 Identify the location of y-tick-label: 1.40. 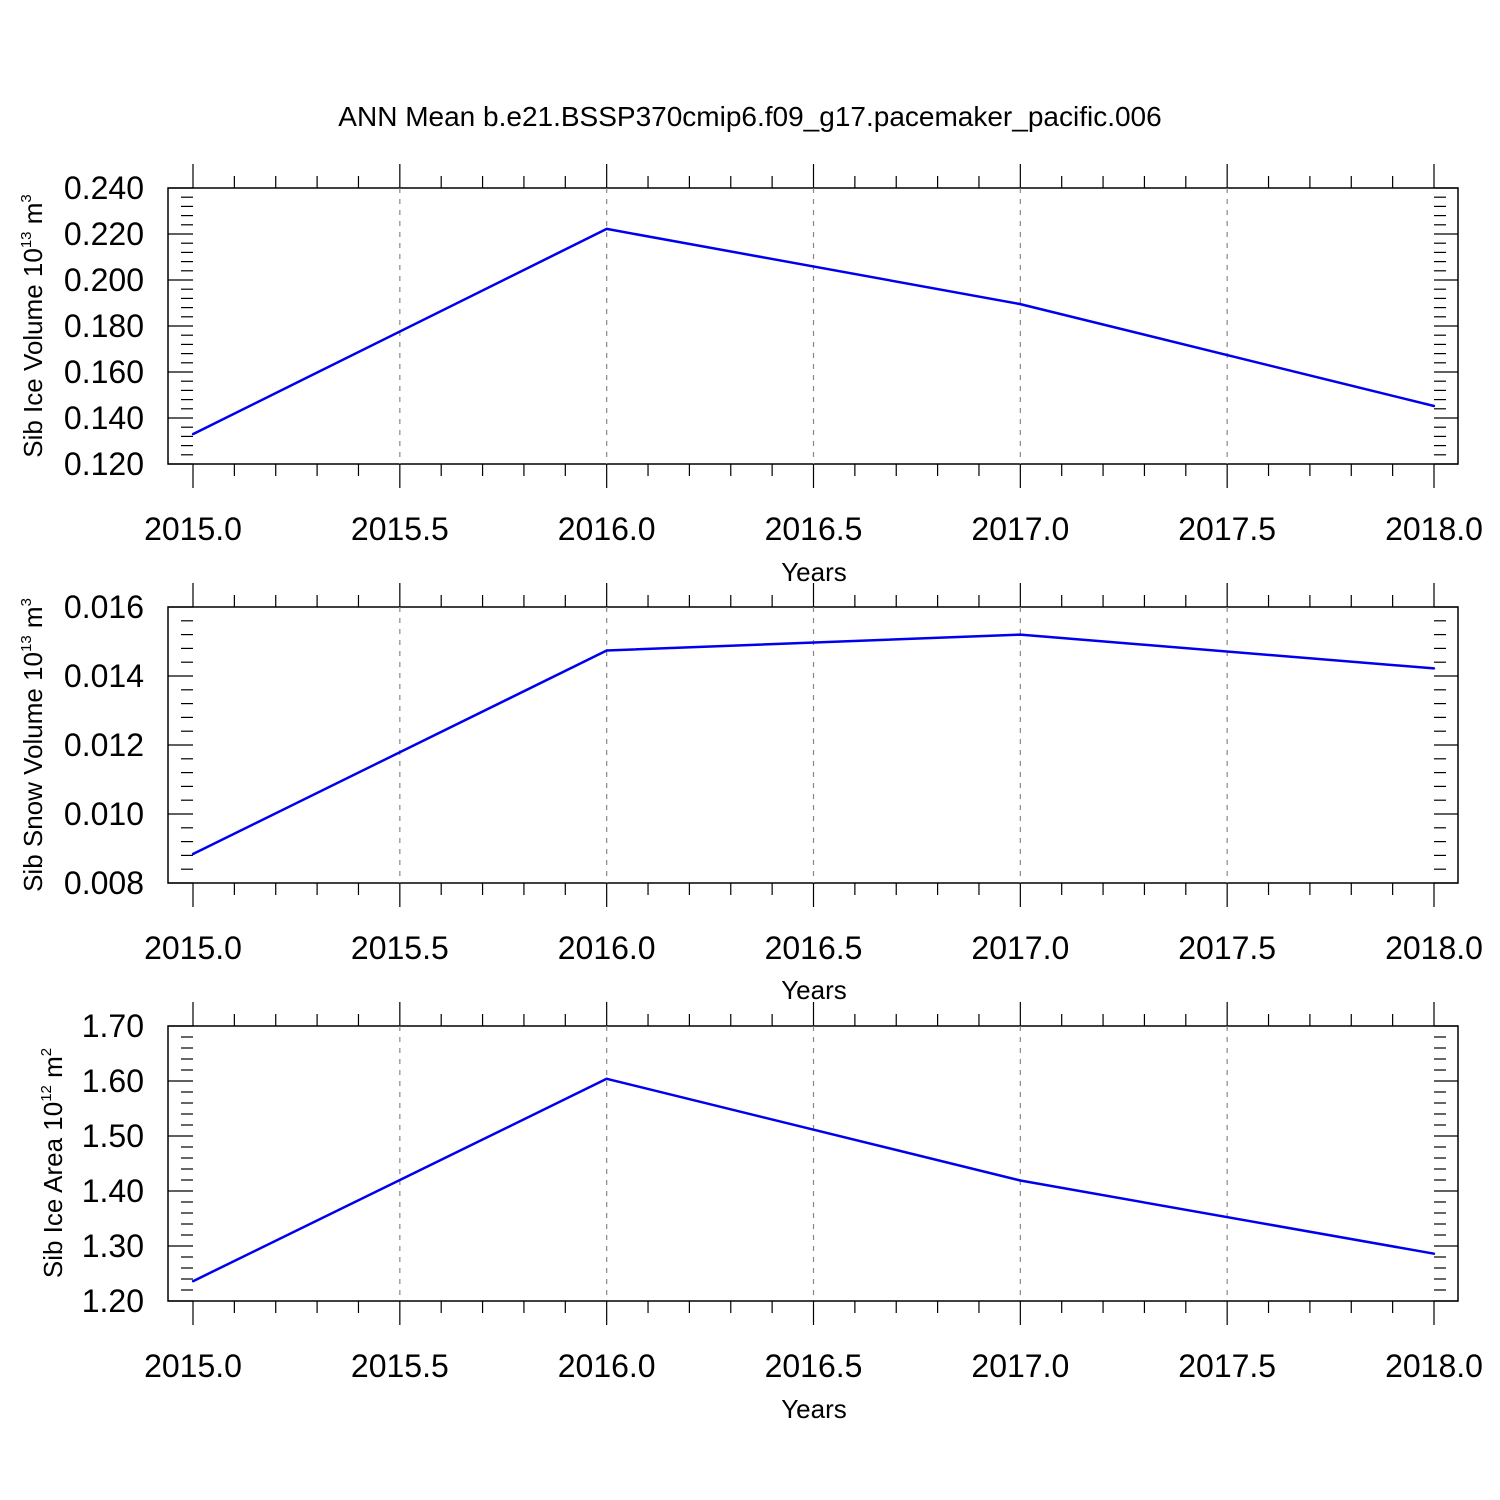
(113, 1191).